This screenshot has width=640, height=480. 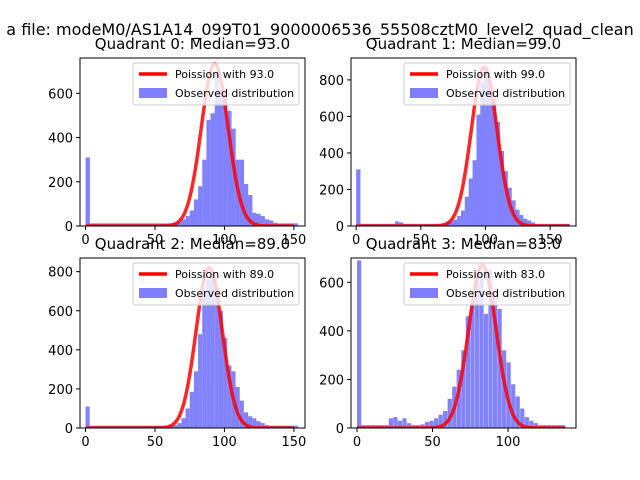 I want to click on legend: Poission with 89.0 Observed distribution, so click(x=216, y=284).